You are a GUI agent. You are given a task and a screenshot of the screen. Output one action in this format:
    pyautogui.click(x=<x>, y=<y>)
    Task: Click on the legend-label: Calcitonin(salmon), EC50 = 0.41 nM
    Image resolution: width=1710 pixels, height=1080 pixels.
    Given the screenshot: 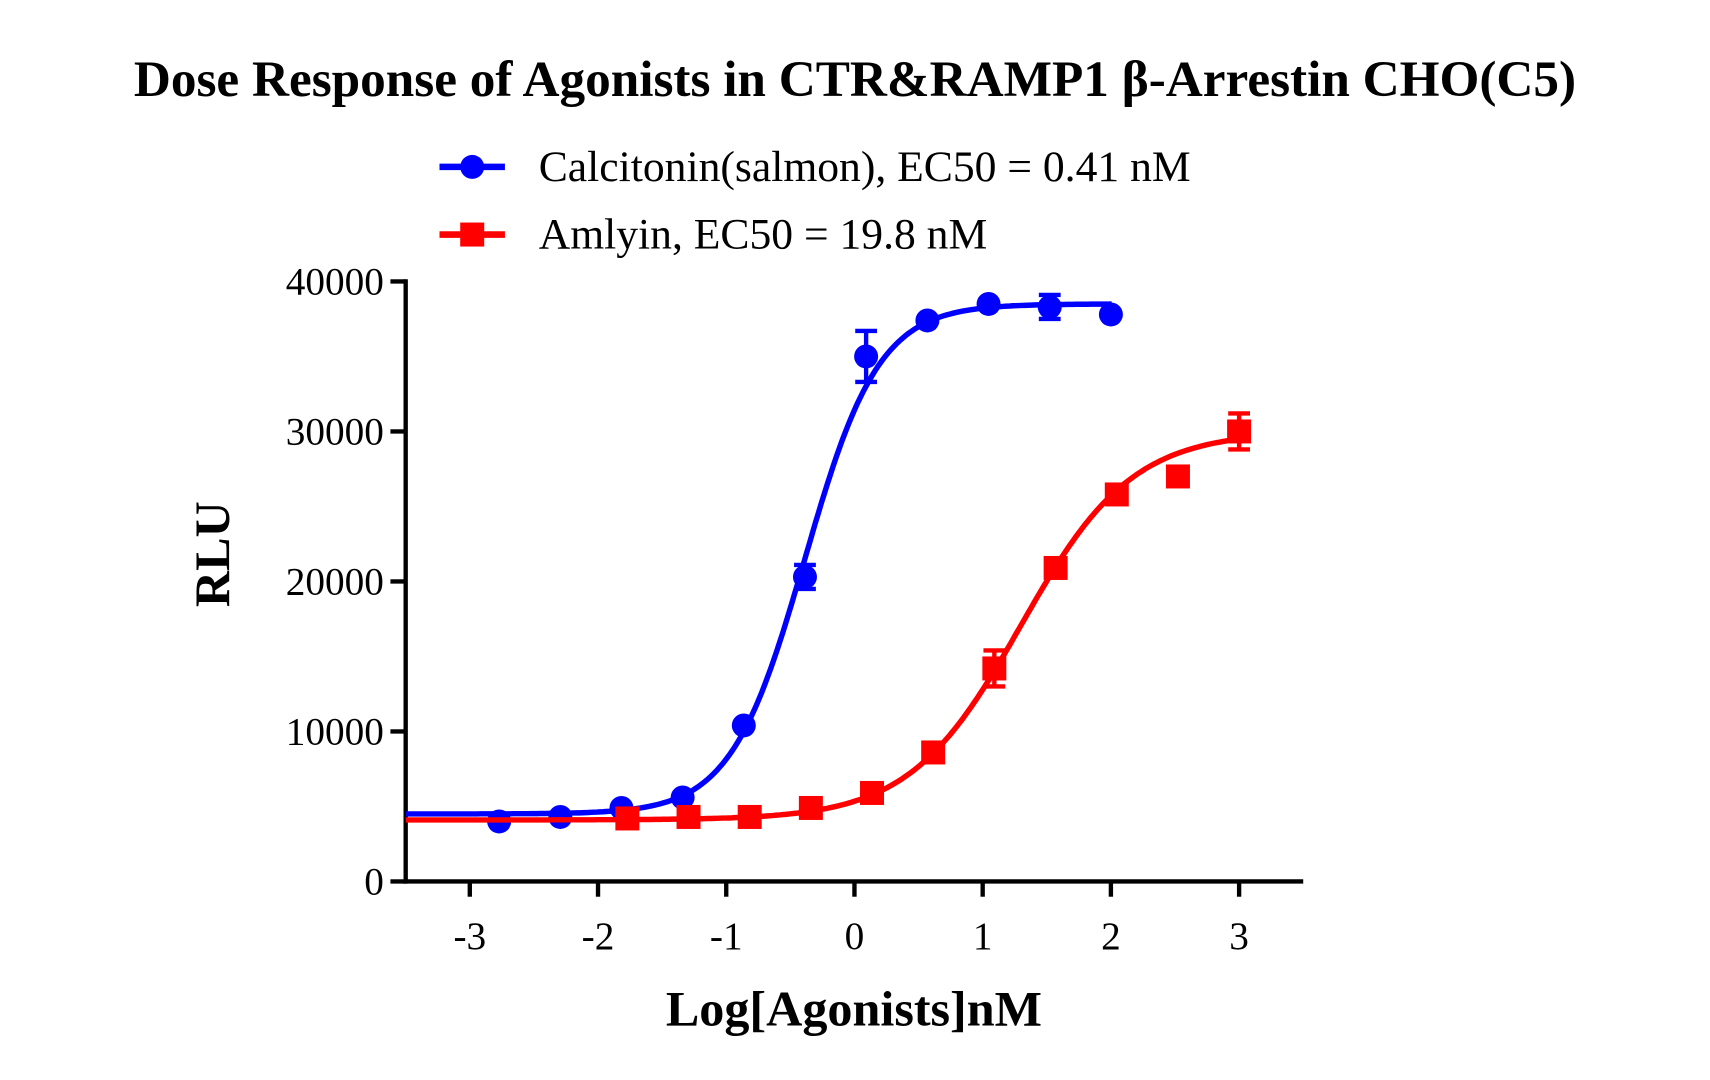 What is the action you would take?
    pyautogui.click(x=865, y=167)
    